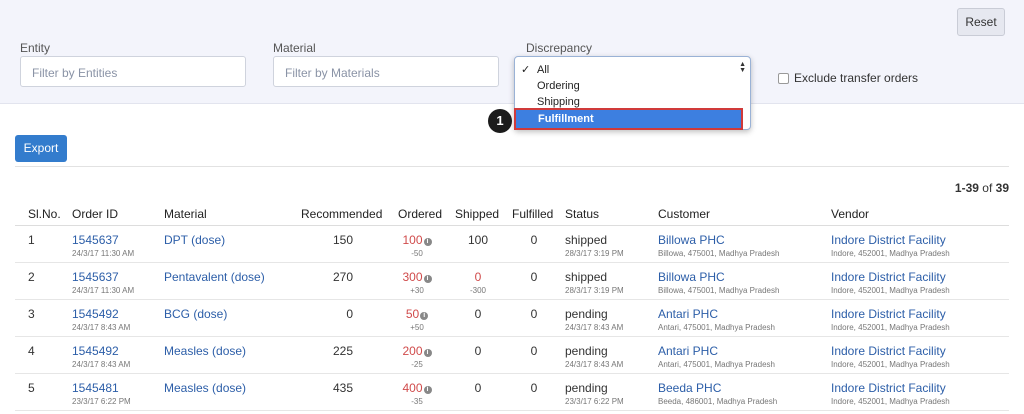 This screenshot has width=1024, height=414. I want to click on material-cell: Measles (dose), so click(205, 351).